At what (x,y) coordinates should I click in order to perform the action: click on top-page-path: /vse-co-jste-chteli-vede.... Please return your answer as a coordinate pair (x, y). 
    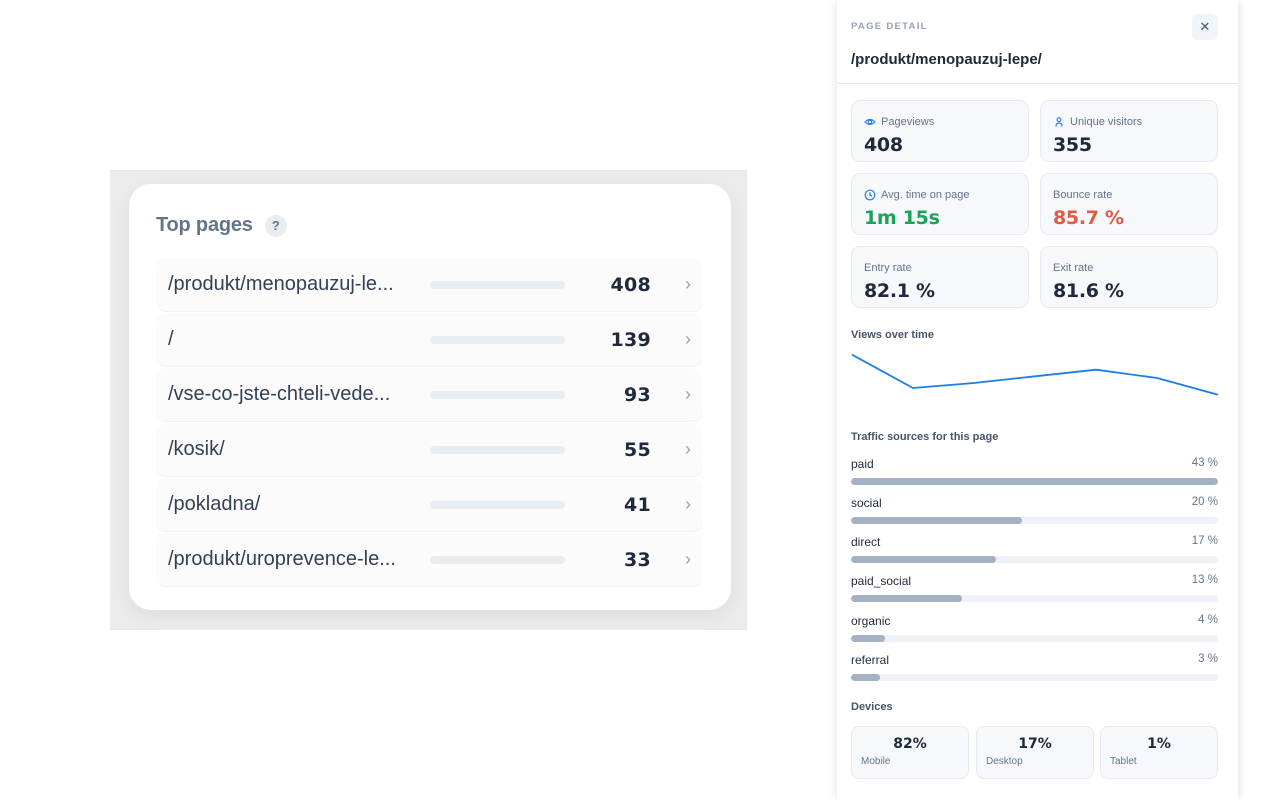
    Looking at the image, I should click on (279, 394).